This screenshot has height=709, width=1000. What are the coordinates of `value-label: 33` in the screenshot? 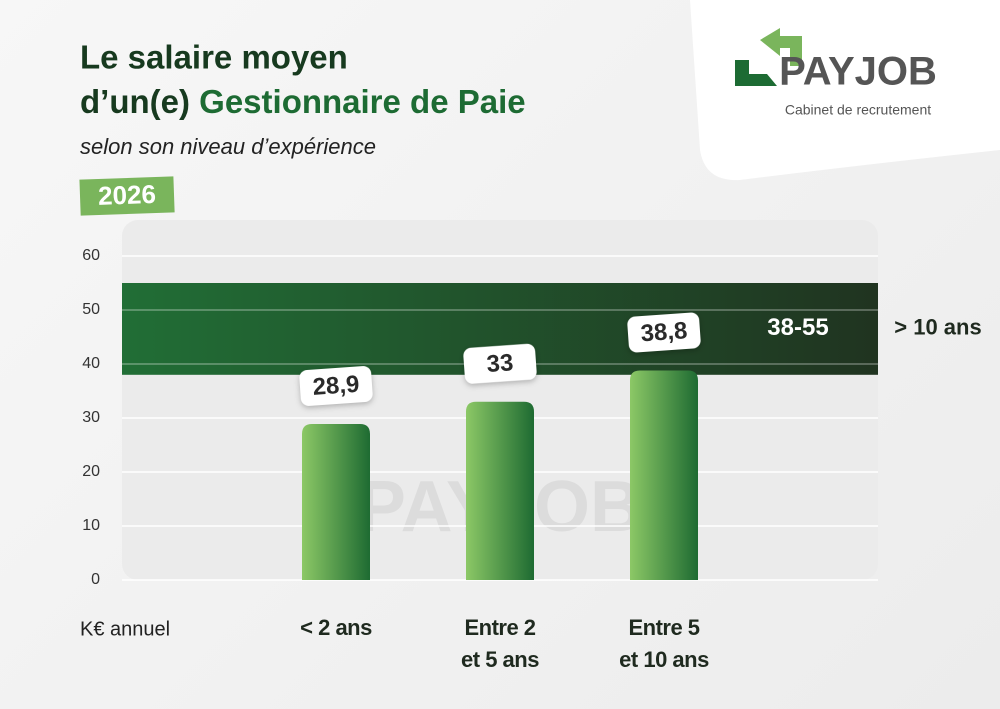 It's located at (500, 363).